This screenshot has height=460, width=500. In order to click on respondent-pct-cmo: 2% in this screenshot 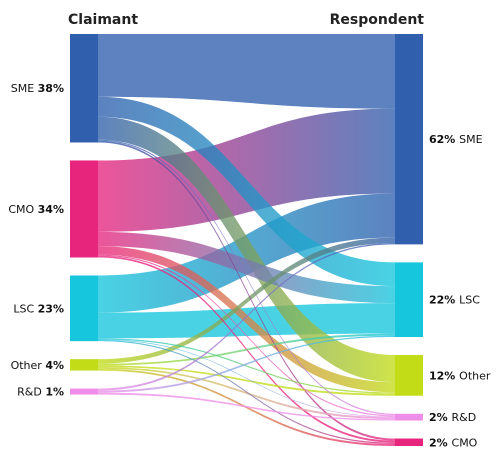, I will do `click(440, 442)`.